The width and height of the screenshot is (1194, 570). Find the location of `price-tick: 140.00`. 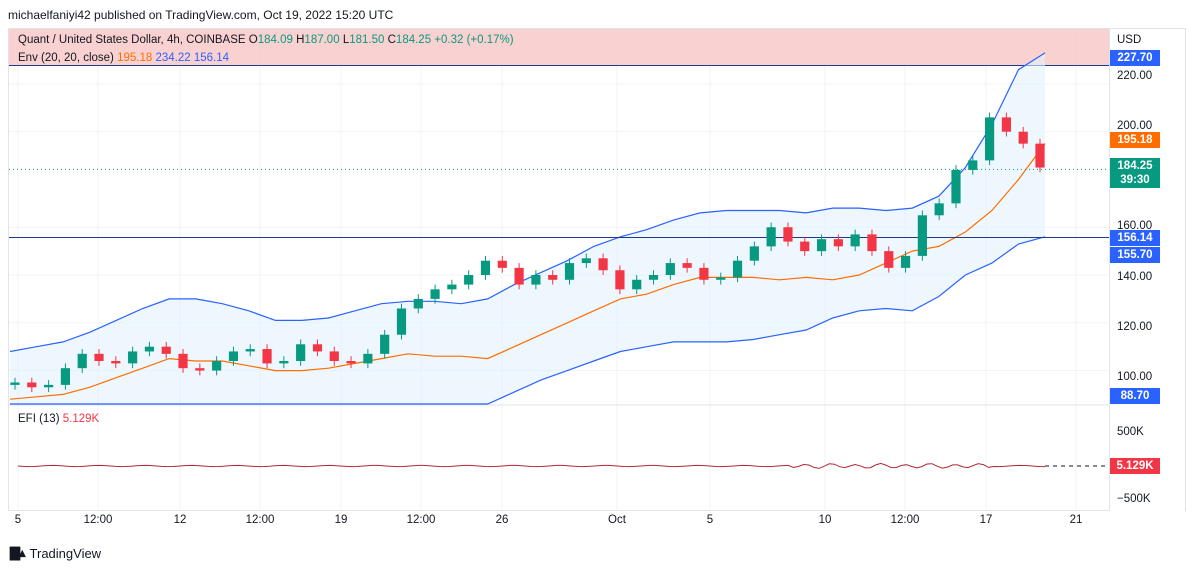

price-tick: 140.00 is located at coordinates (1135, 277).